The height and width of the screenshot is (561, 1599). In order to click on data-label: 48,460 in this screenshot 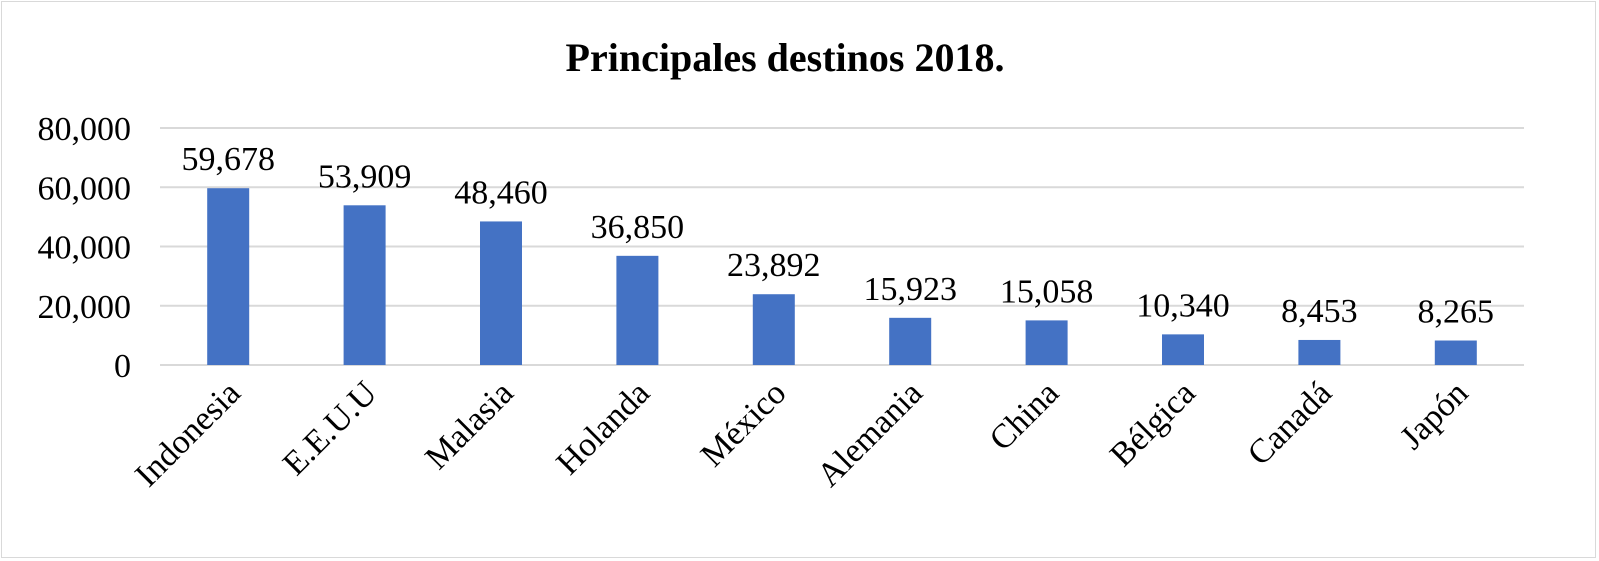, I will do `click(501, 192)`.